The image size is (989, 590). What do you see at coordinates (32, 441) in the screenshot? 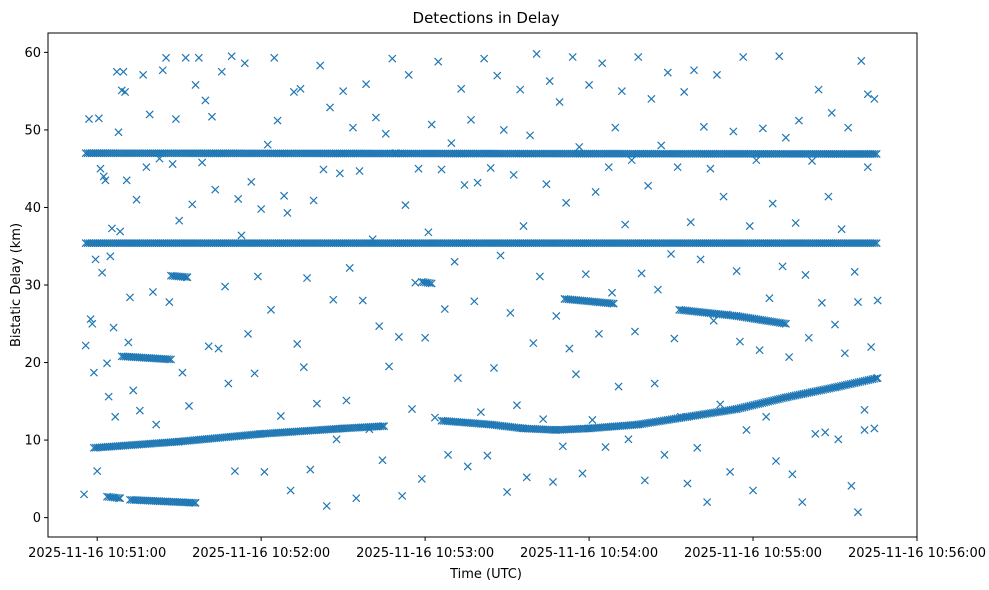
I see `y-tick-label: 10` at bounding box center [32, 441].